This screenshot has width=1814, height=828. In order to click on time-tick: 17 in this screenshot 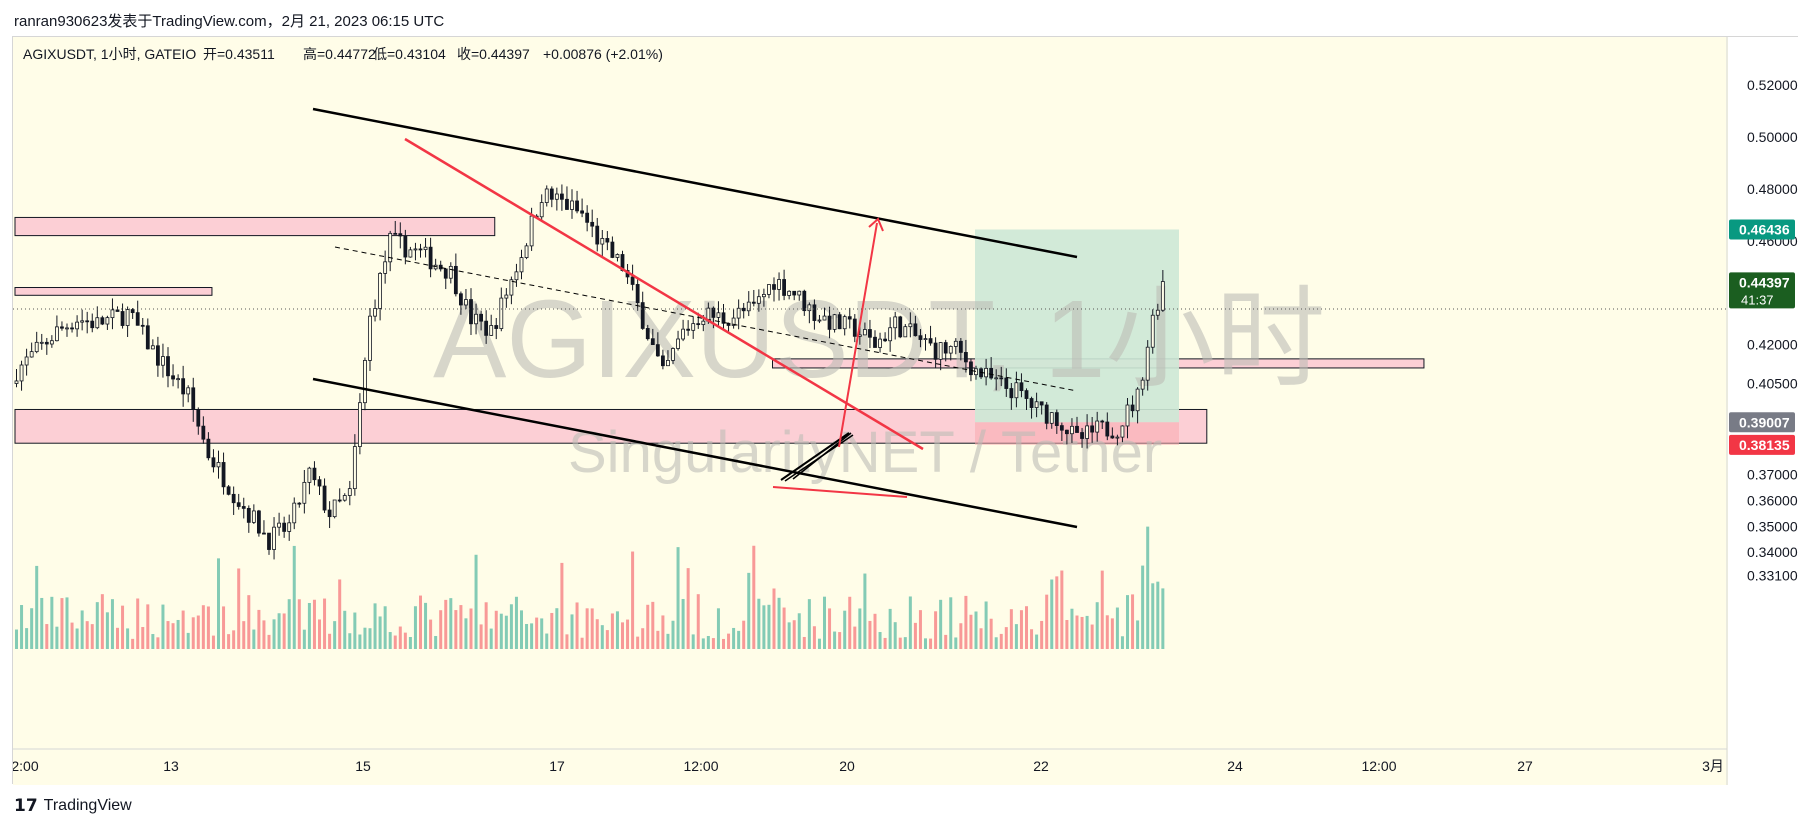, I will do `click(557, 766)`.